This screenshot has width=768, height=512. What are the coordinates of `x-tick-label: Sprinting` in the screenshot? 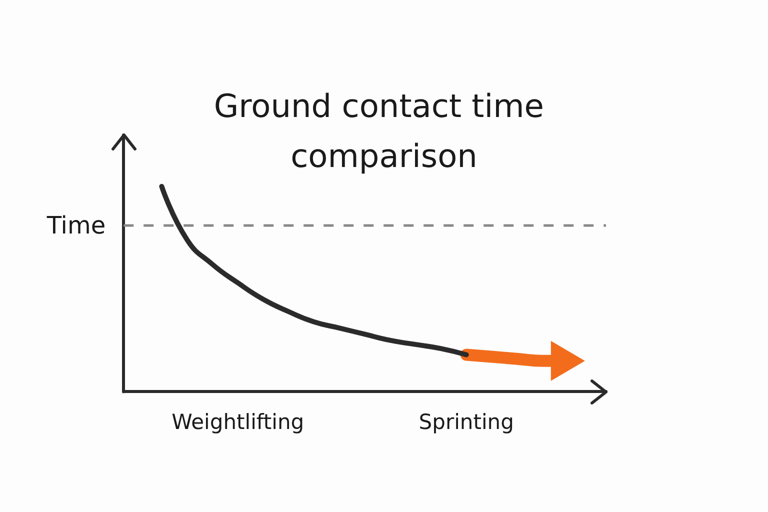 It's located at (466, 422).